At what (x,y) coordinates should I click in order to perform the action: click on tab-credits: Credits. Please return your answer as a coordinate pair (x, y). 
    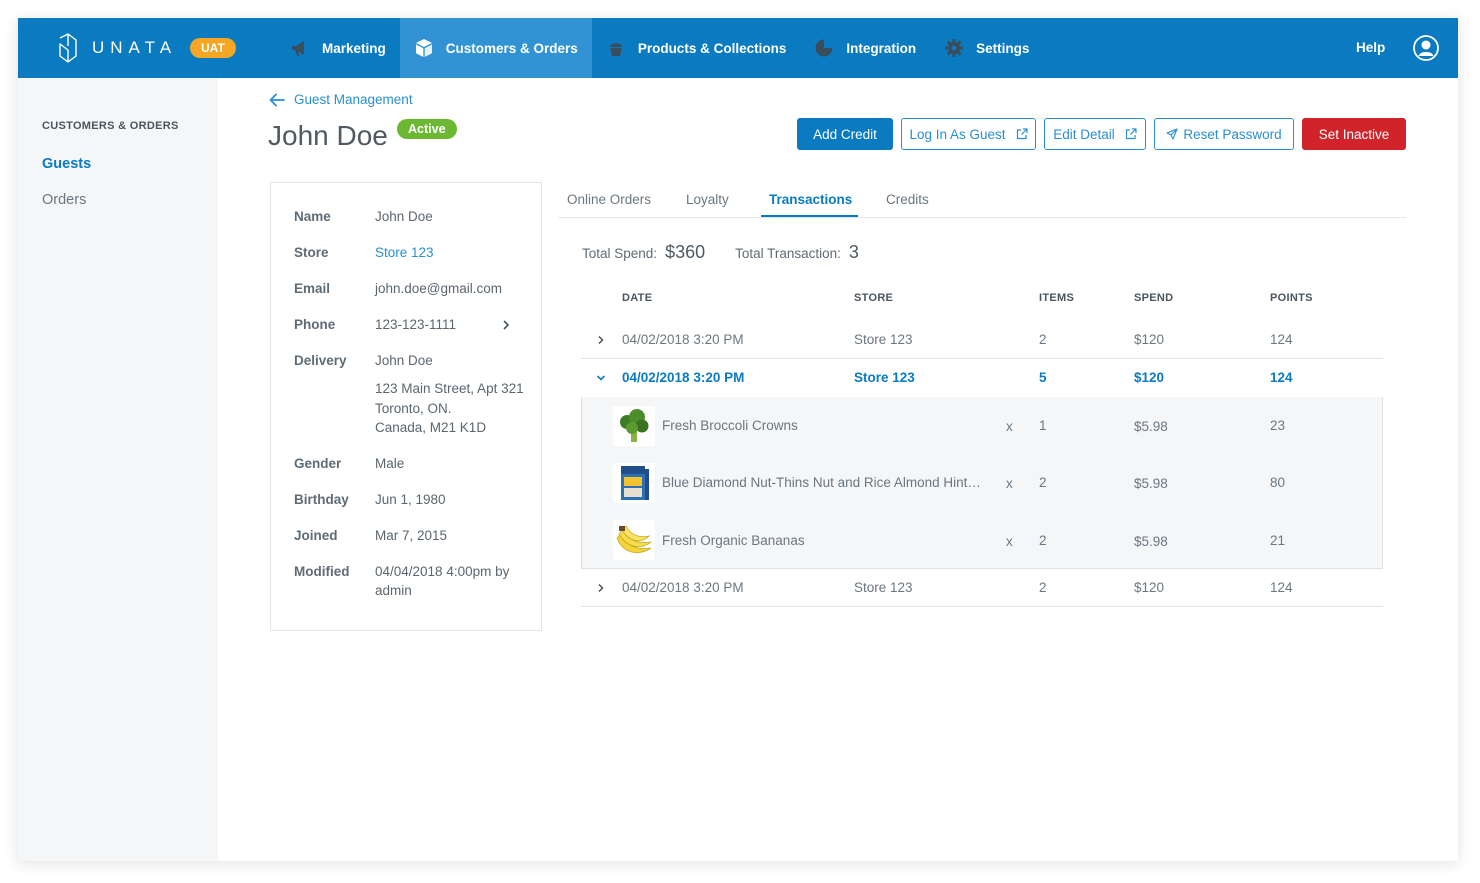
    Looking at the image, I should click on (907, 199).